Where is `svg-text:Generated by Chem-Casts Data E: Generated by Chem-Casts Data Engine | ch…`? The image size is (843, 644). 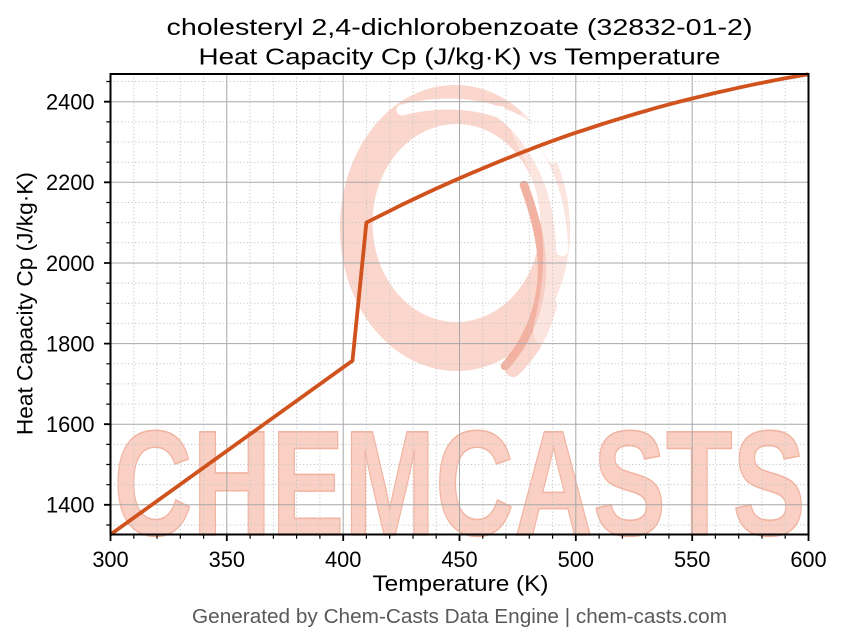
svg-text:Generated by Chem-Casts Data E: Generated by Chem-Casts Data Engine | ch… is located at coordinates (459, 617).